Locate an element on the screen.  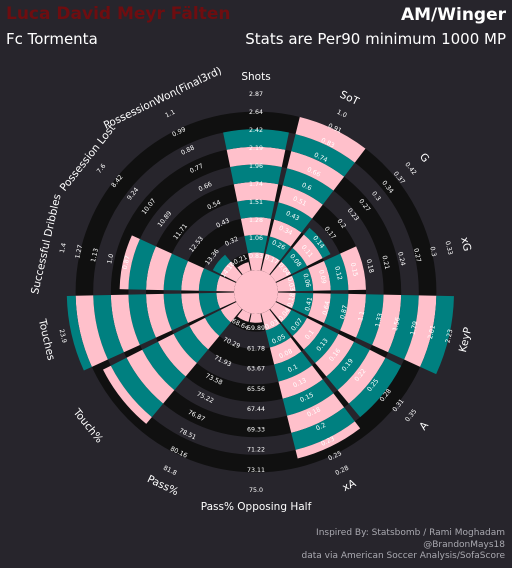
player-name: Luca David Meyr Fälten is located at coordinates (118, 14).